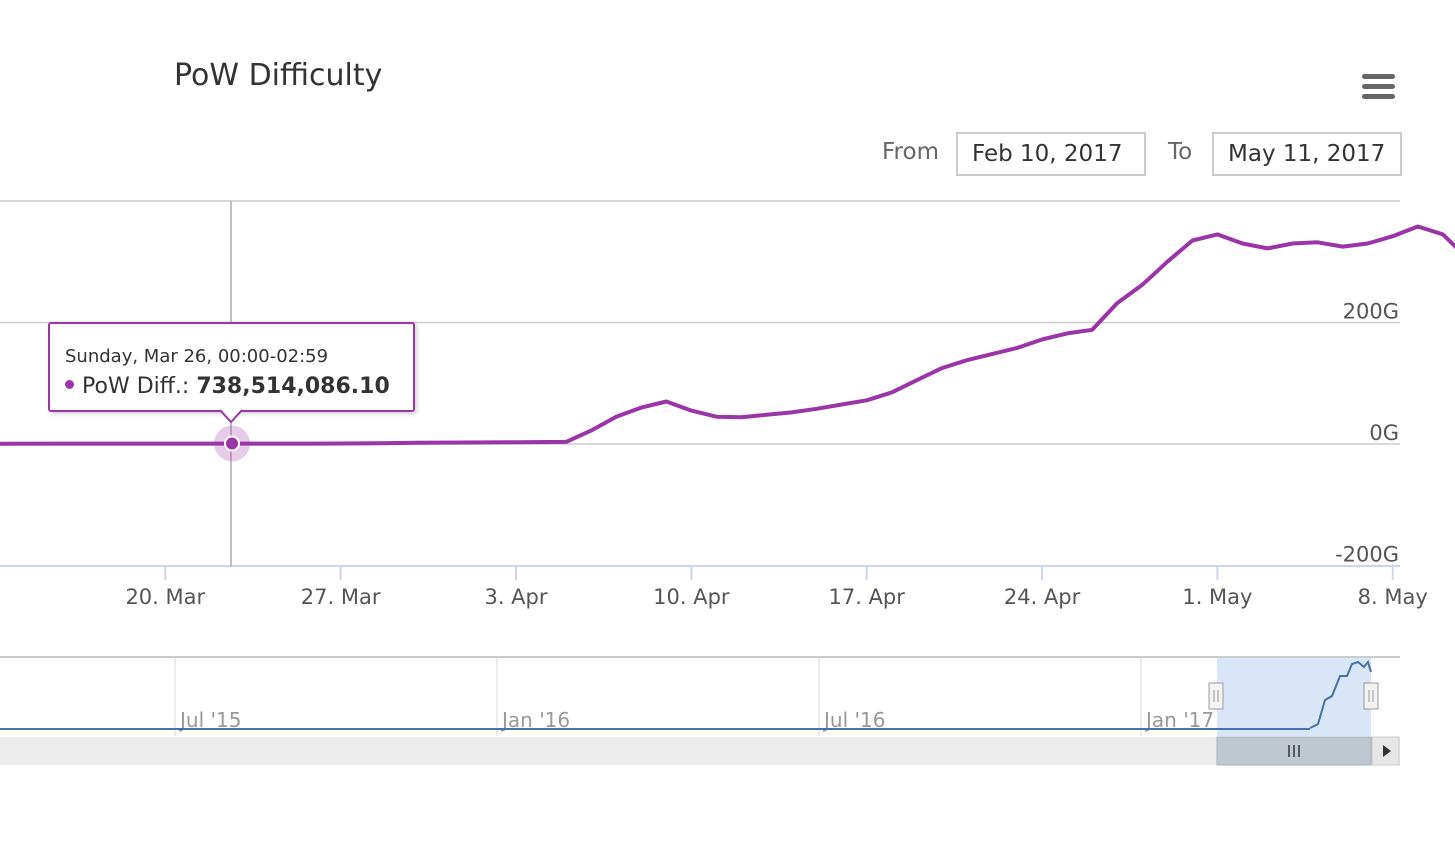 This screenshot has width=1455, height=858. Describe the element at coordinates (1051, 154) in the screenshot. I see `range-from-input: Feb 10, 2017` at that location.